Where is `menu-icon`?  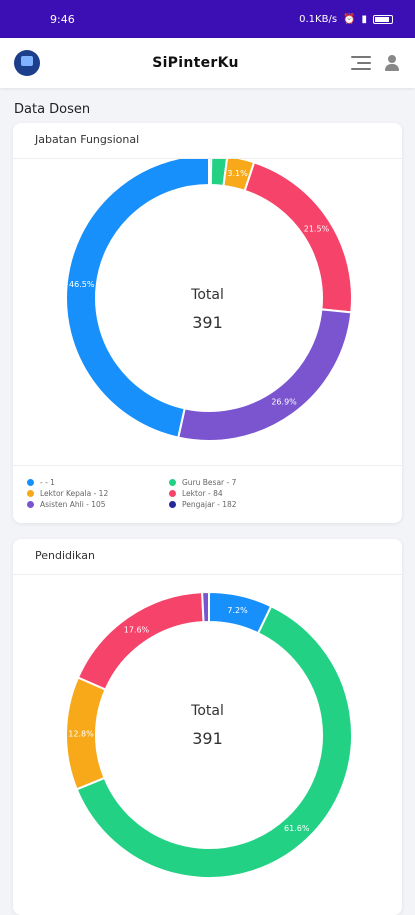 menu-icon is located at coordinates (360, 63).